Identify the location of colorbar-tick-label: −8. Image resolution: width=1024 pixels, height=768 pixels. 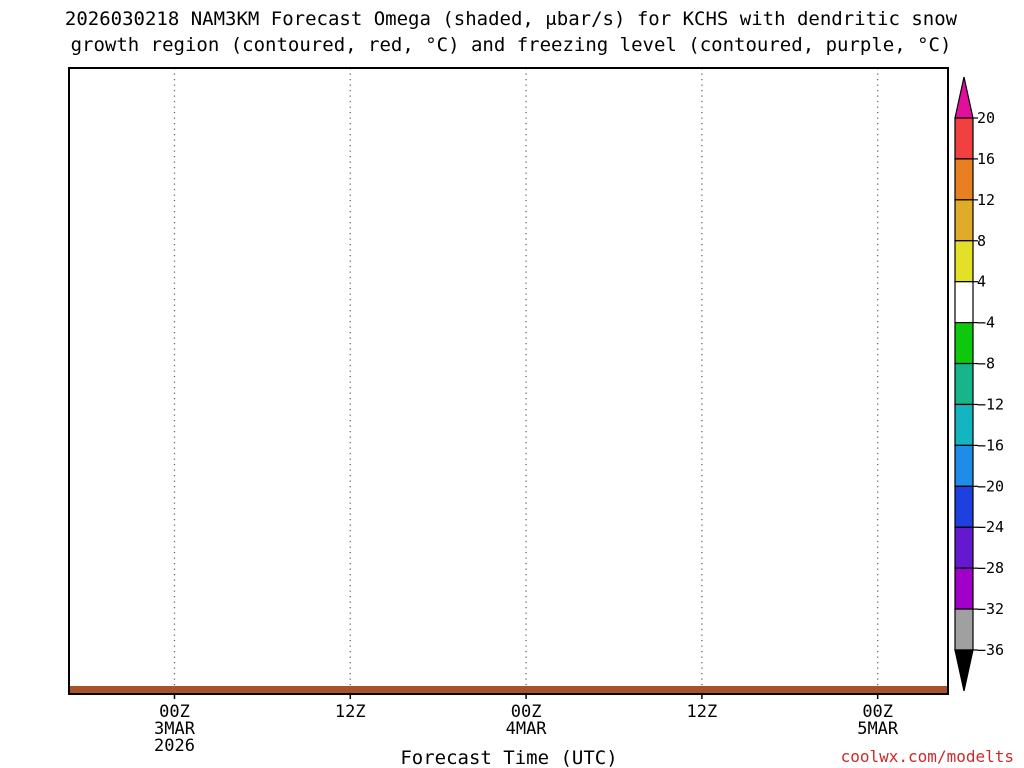
(986, 364).